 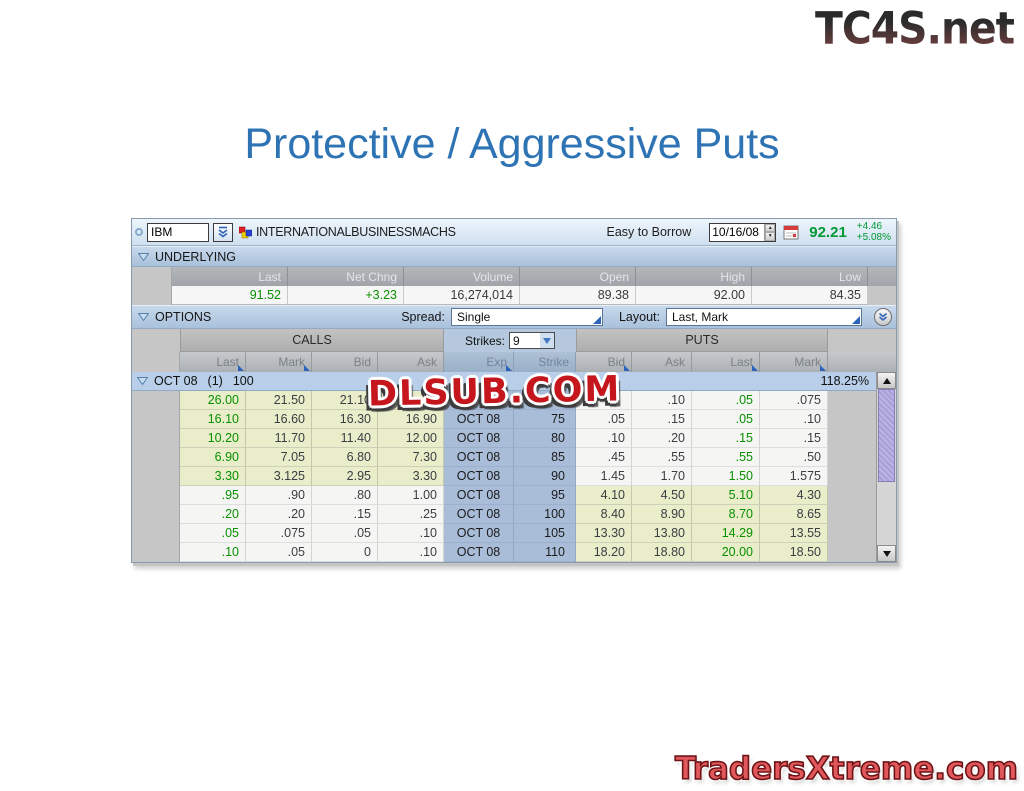 I want to click on put-ask-cell: 13.80, so click(x=662, y=533).